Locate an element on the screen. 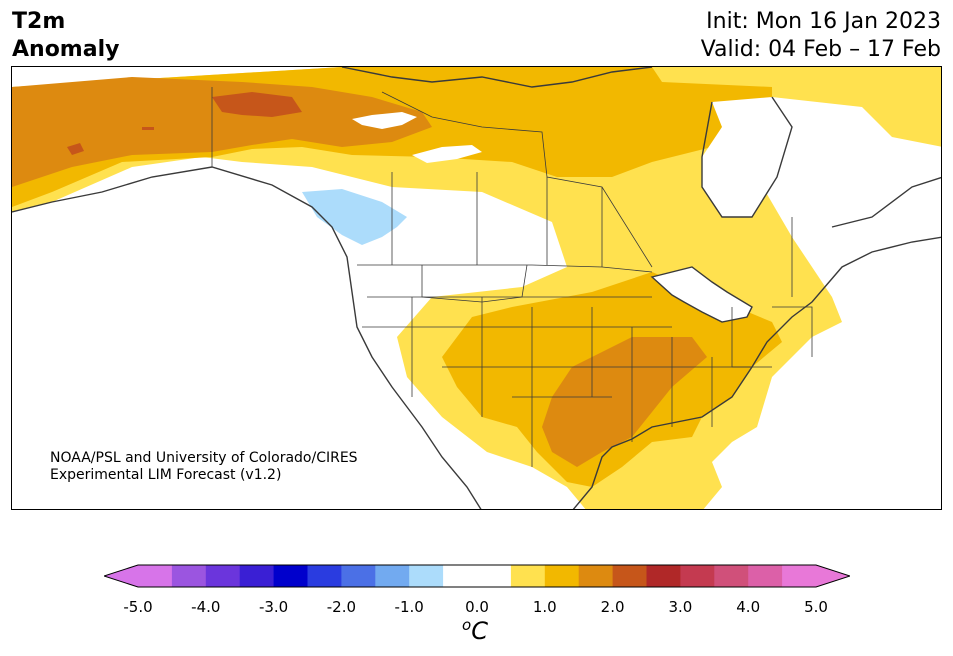 This screenshot has height=656, width=953. colorbar is located at coordinates (477, 576).